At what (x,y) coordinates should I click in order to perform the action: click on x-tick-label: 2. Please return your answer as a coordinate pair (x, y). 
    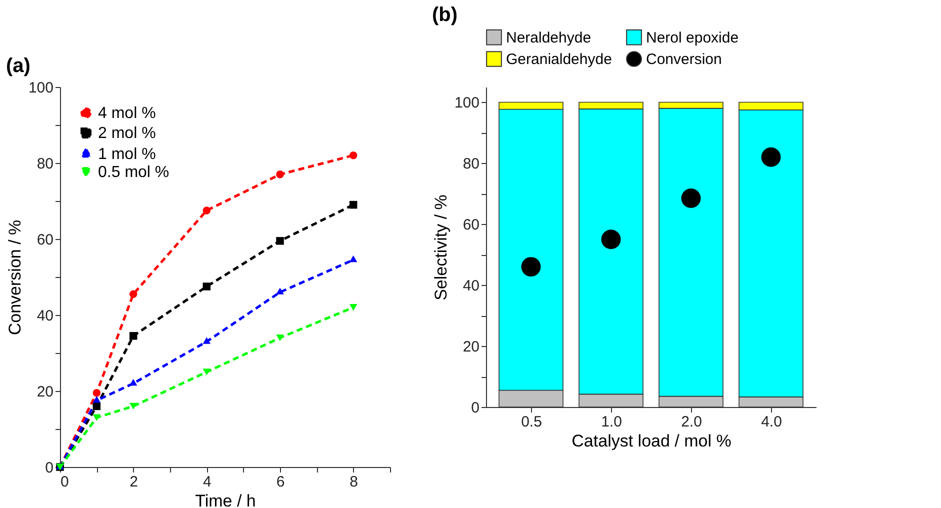
    Looking at the image, I should click on (134, 482).